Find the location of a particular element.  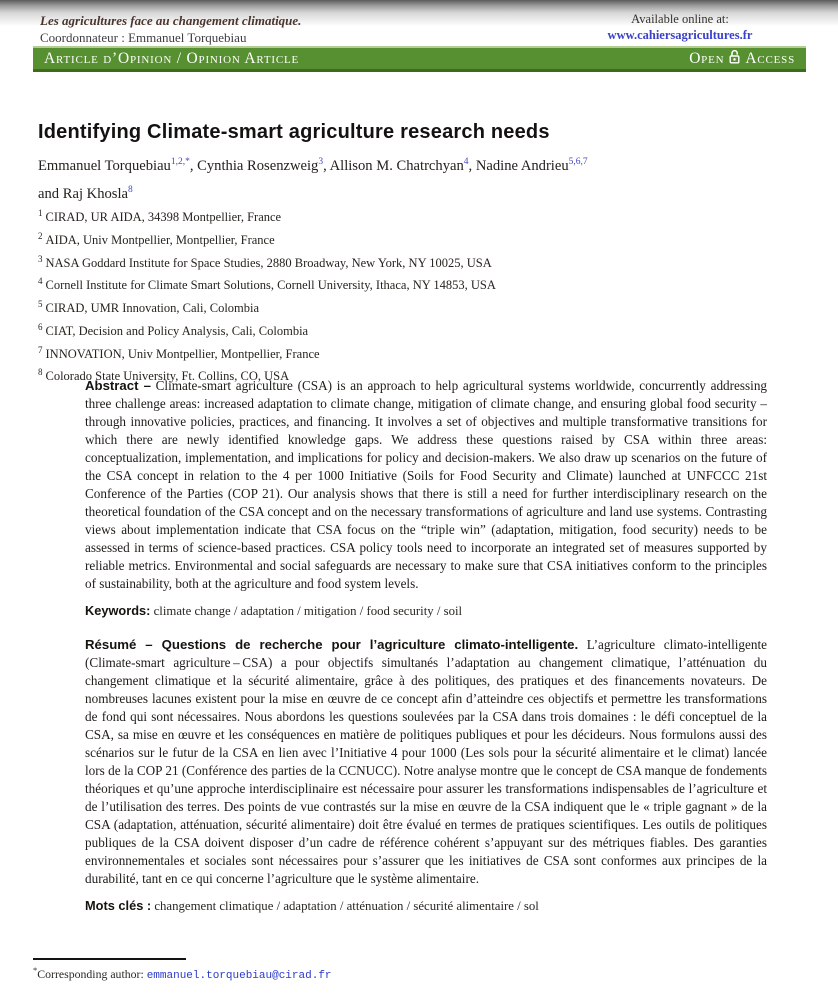

mots-cles-label: Mots clés : is located at coordinates (118, 905).